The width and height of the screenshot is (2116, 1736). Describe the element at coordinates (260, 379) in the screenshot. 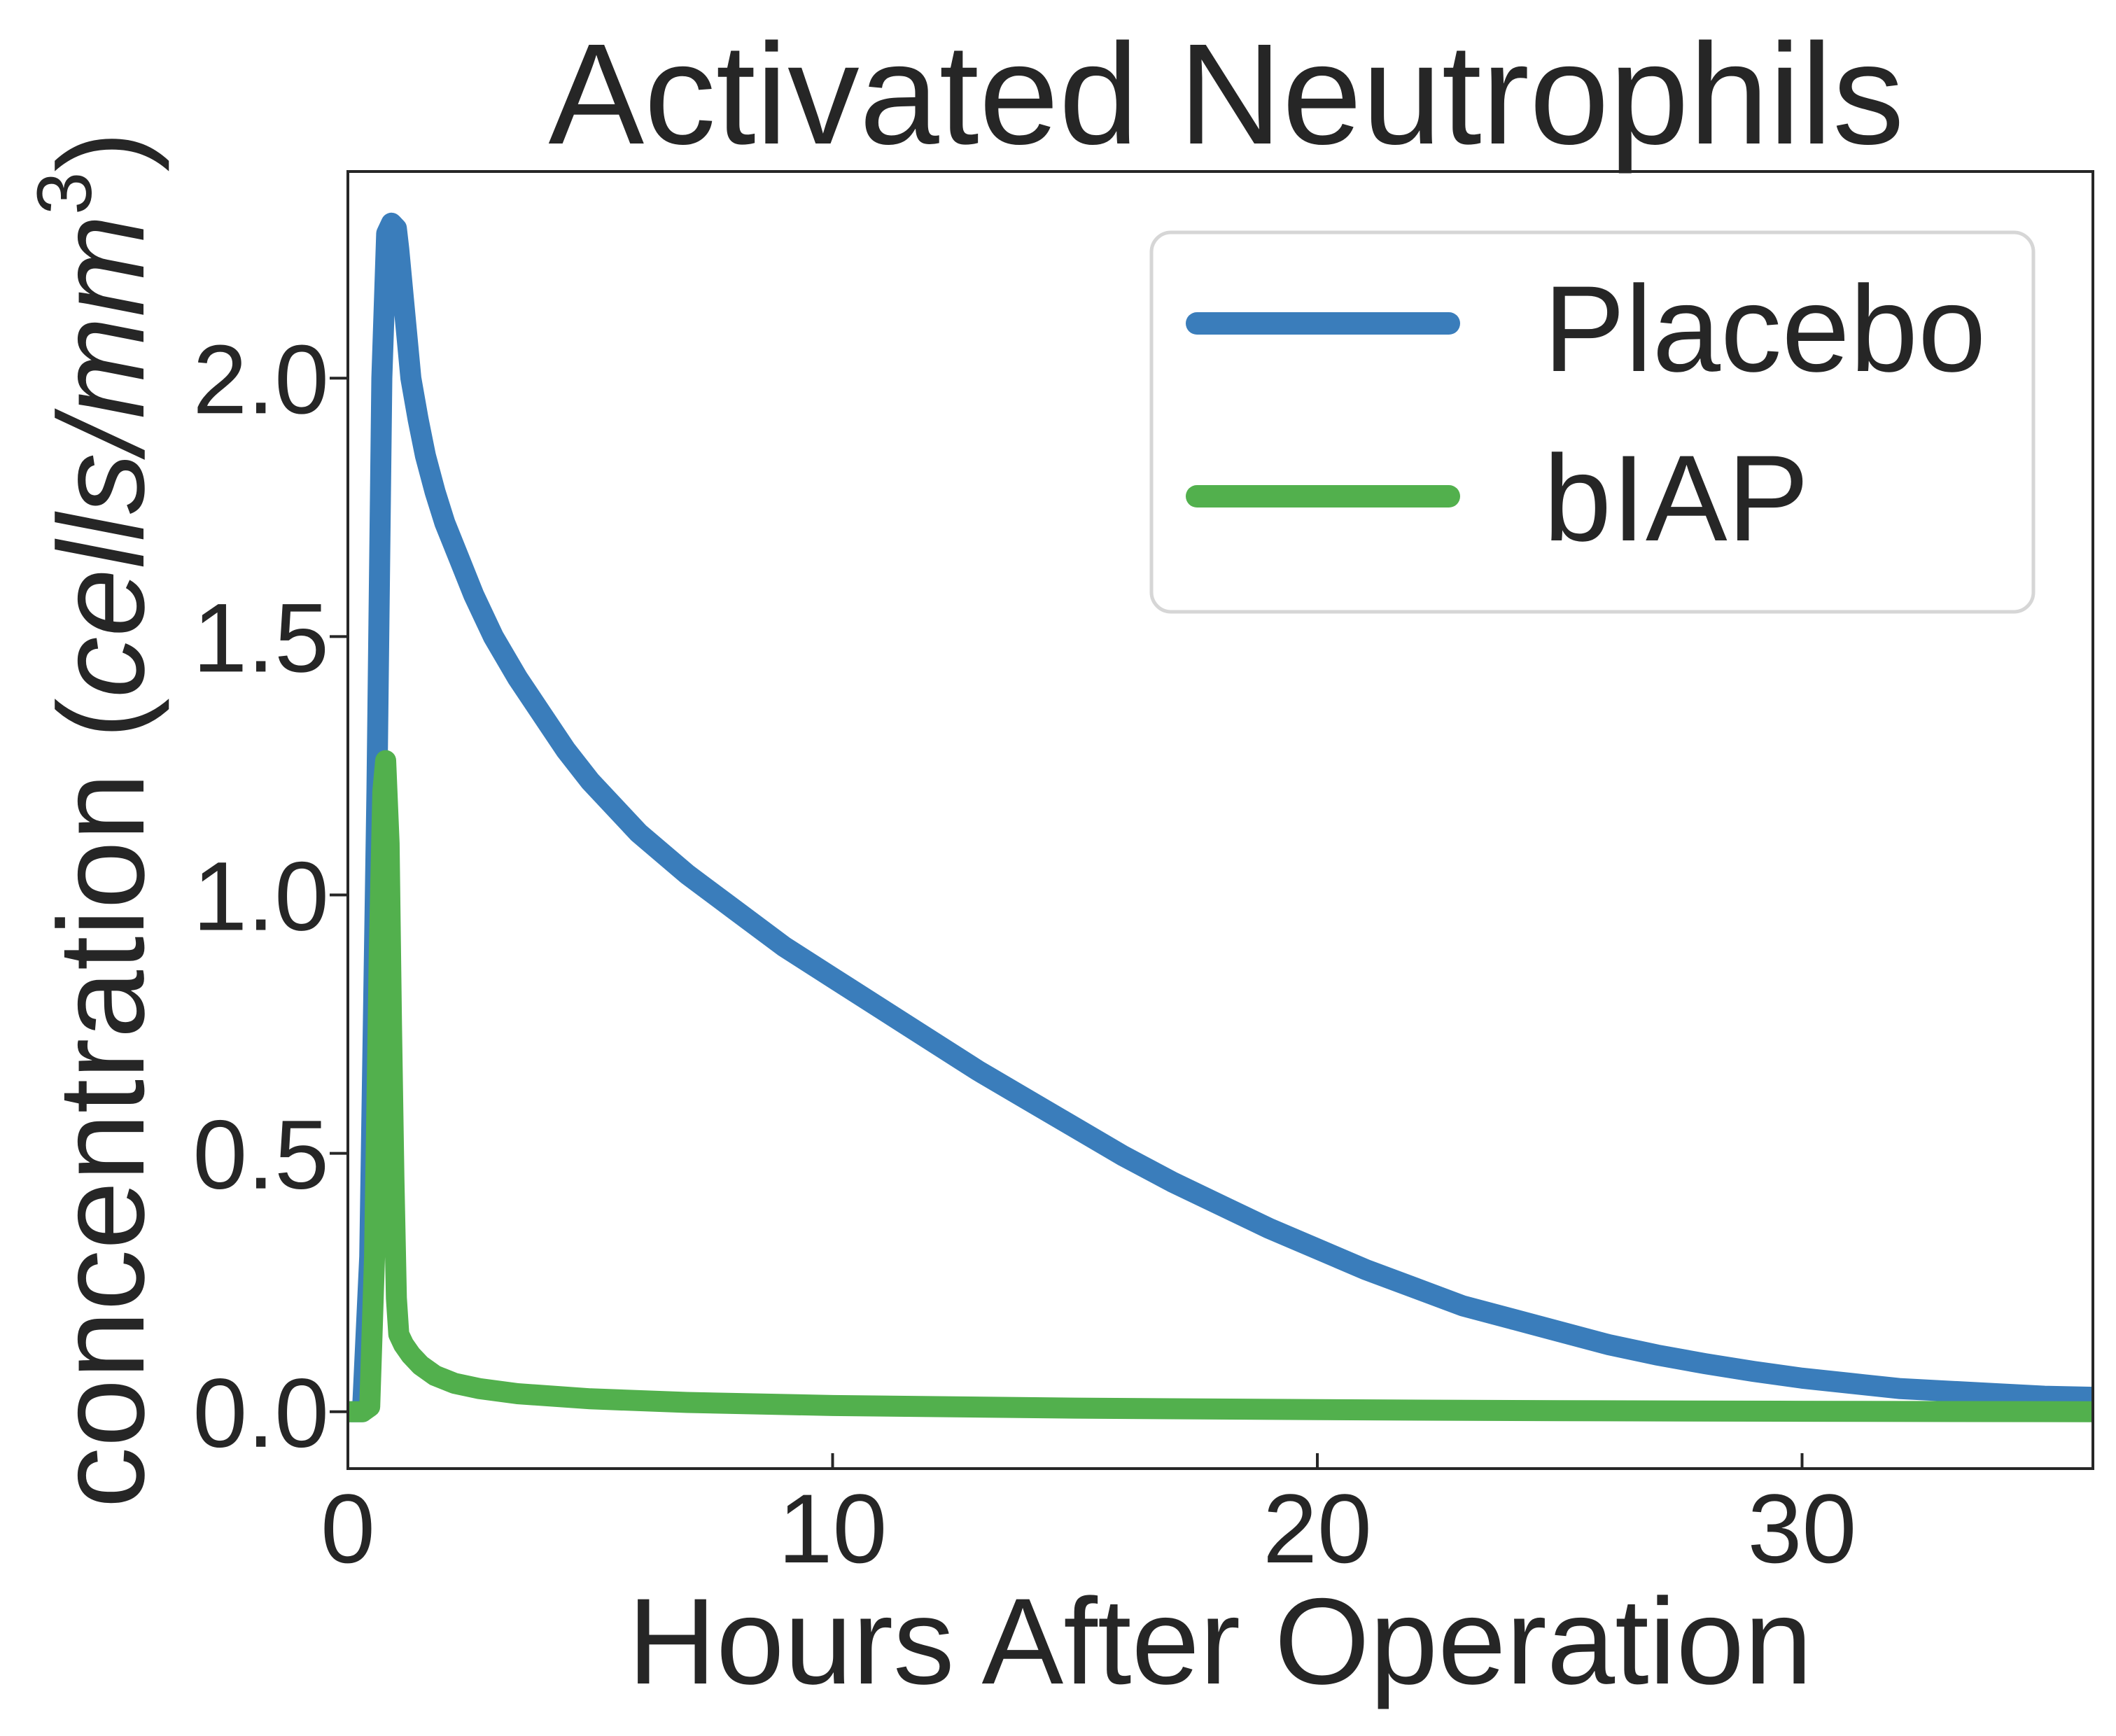

I see `y-tick-label: 2.0` at that location.